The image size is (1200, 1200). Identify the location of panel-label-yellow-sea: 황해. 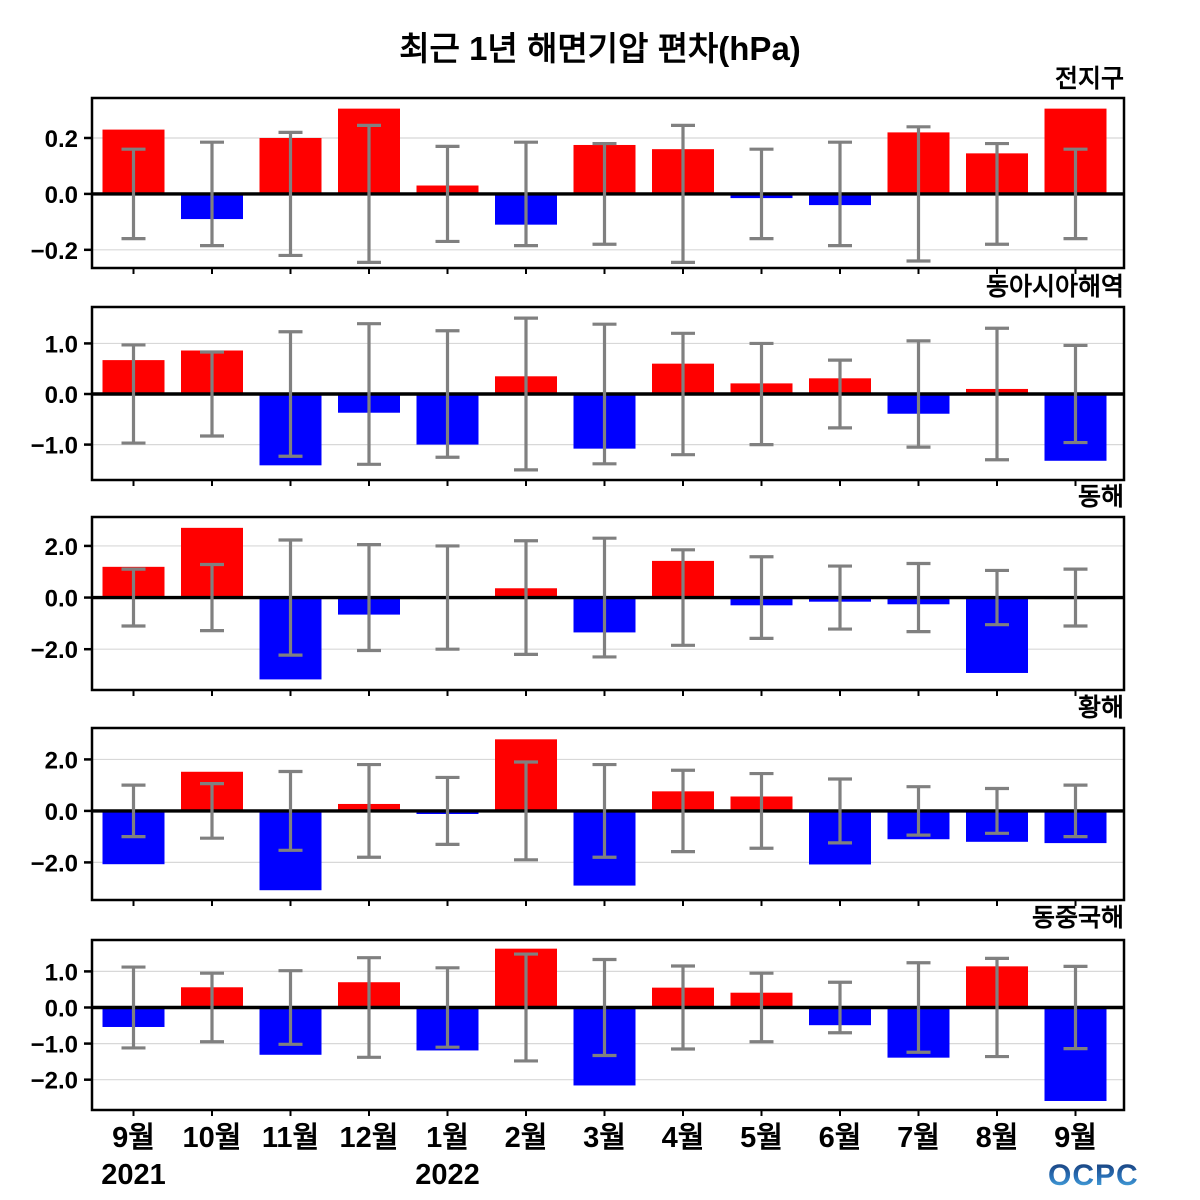
(1100, 708).